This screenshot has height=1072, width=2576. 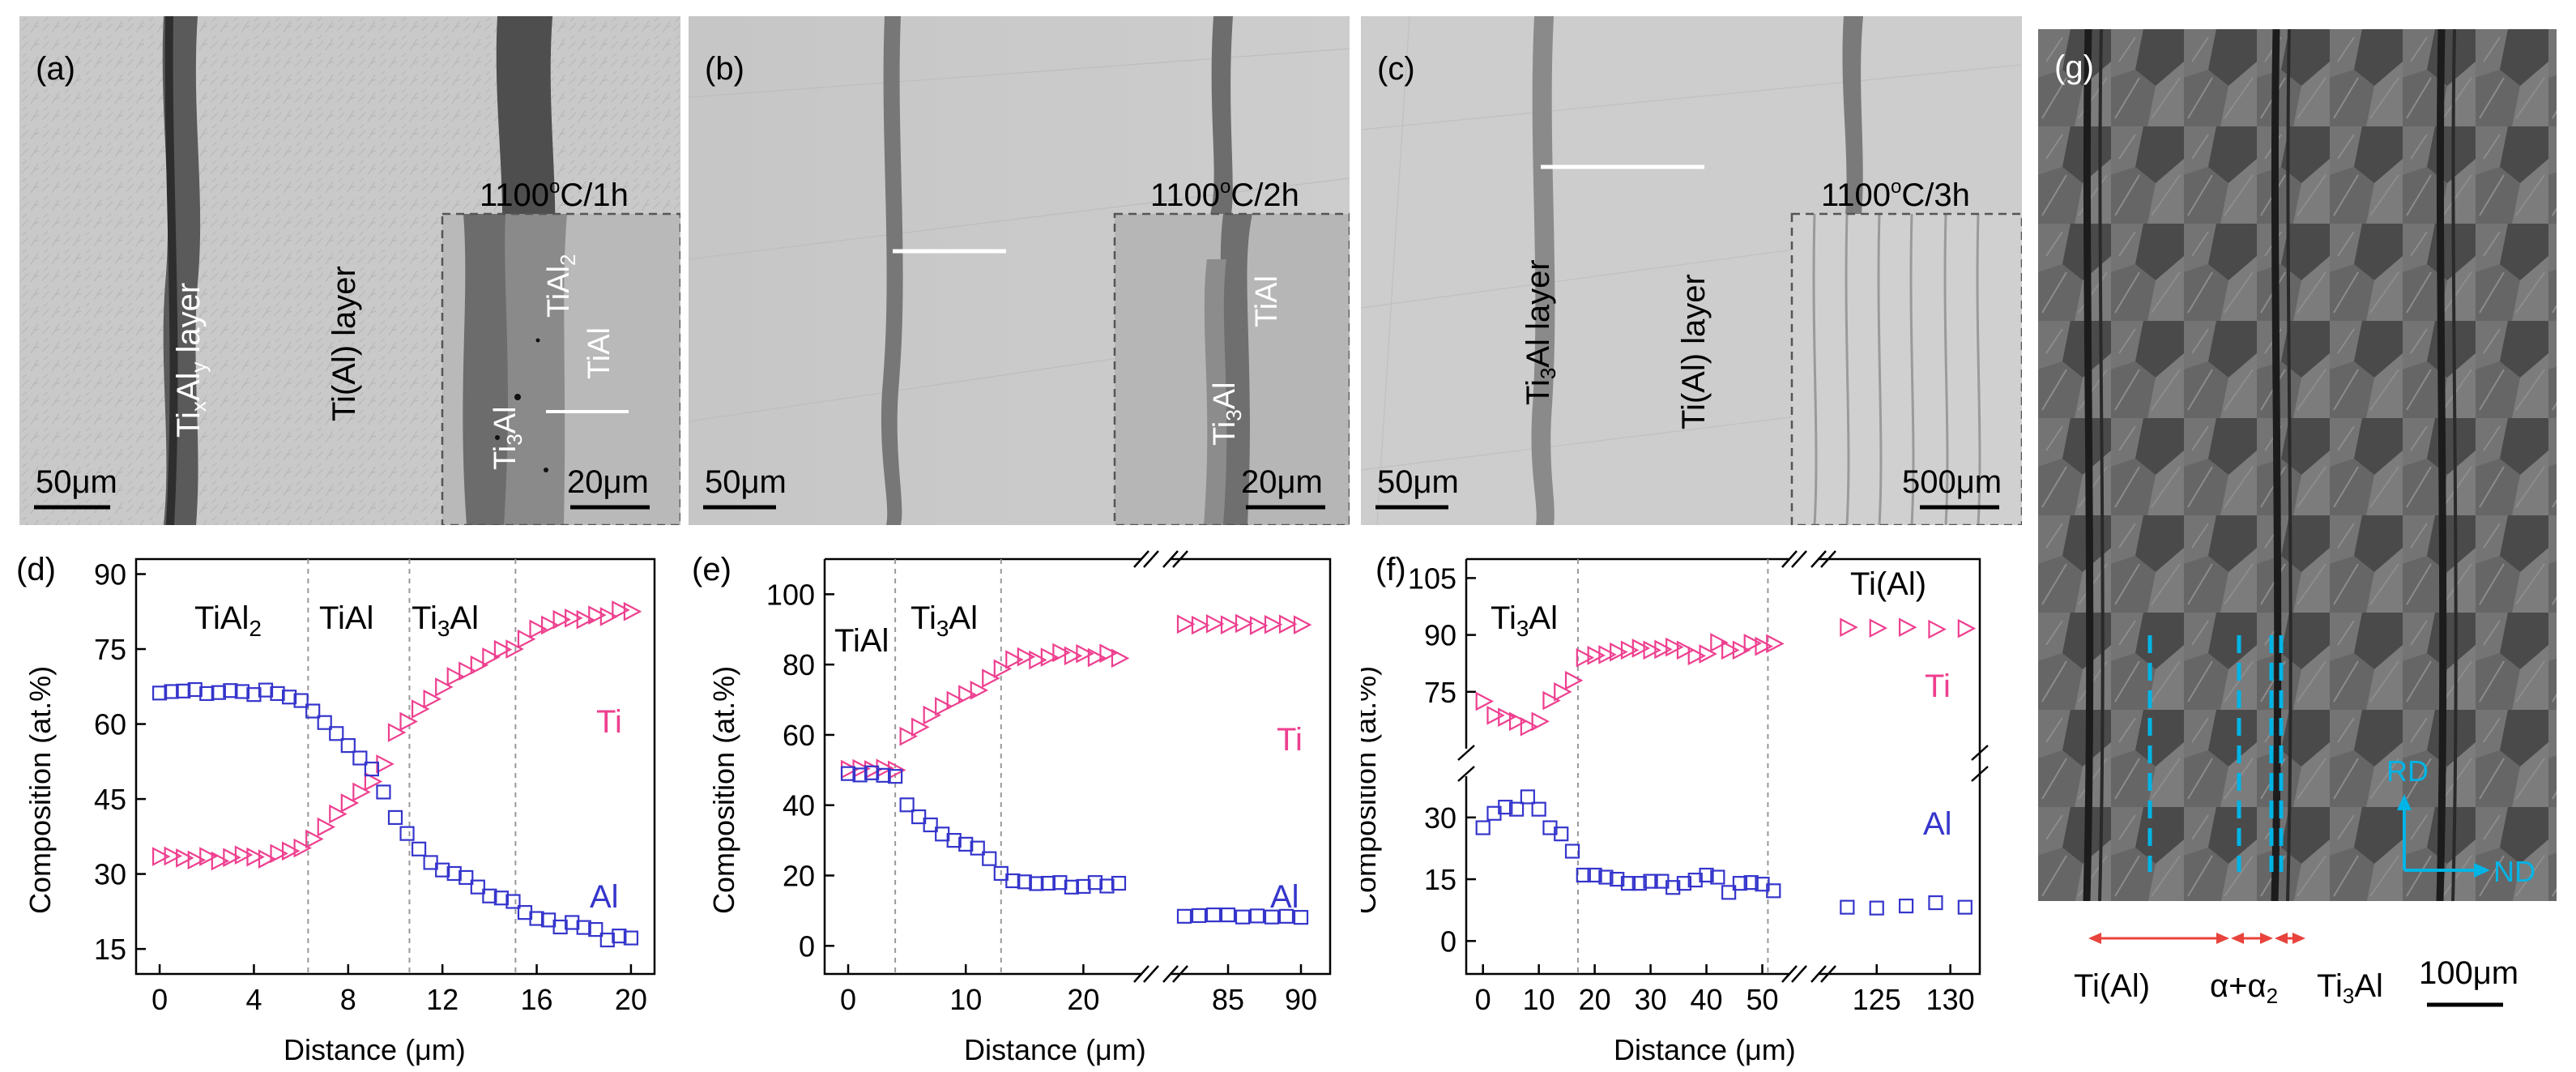 I want to click on chart-d-xtick-label: 12, so click(x=442, y=999).